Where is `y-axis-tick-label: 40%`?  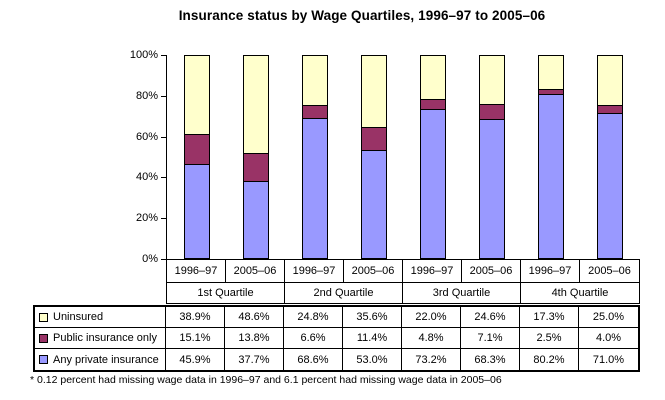
y-axis-tick-label: 40% is located at coordinates (146, 177).